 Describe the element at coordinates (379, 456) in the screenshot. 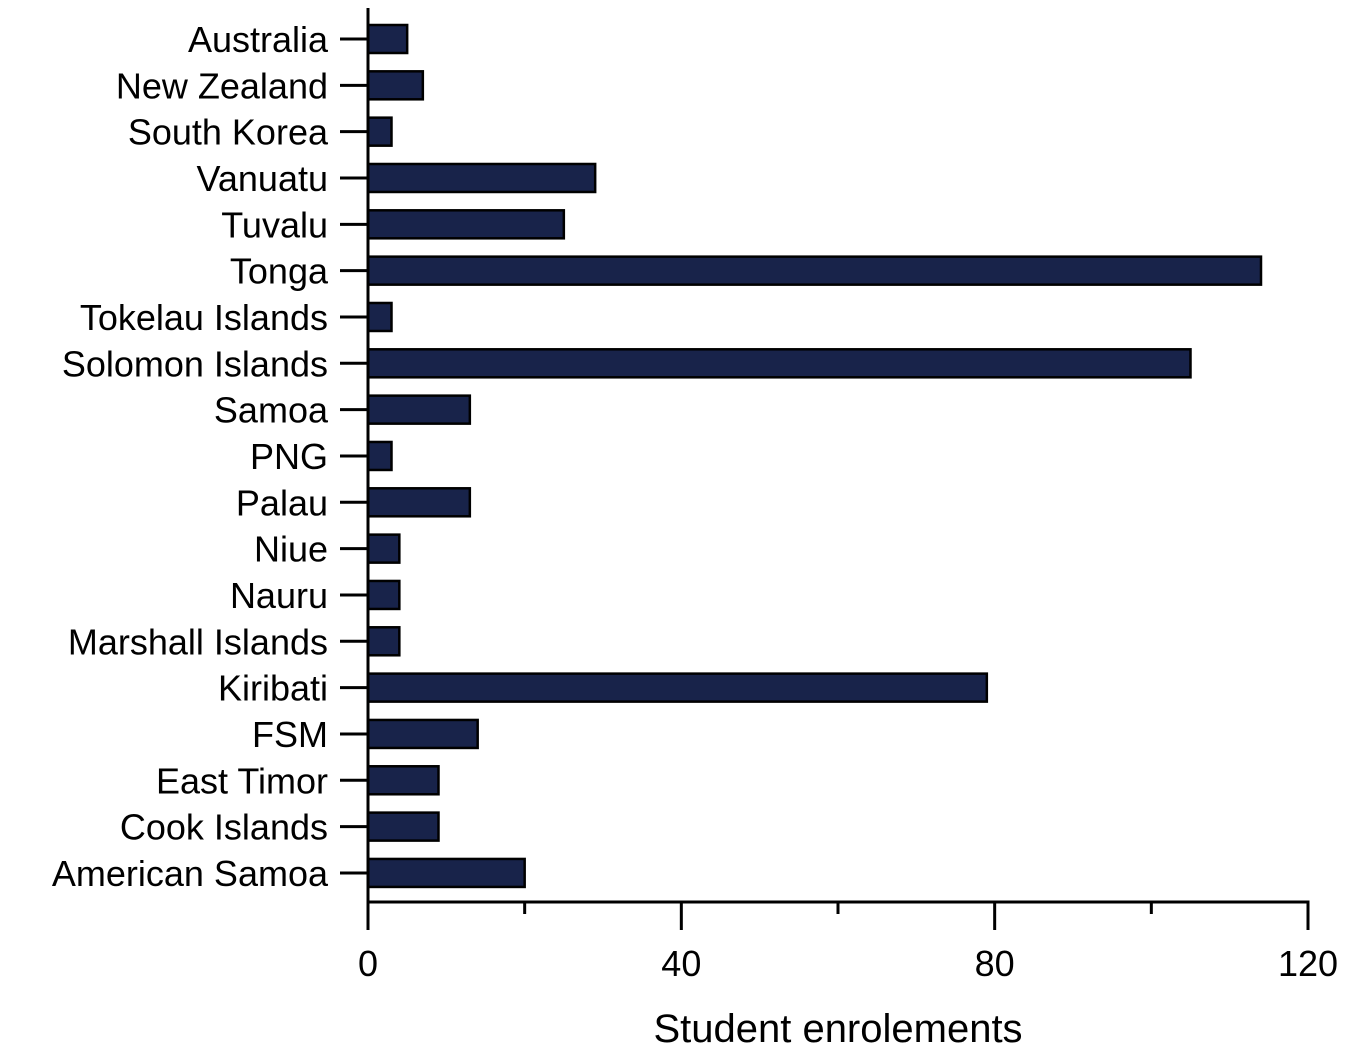

I see `bar-png` at that location.